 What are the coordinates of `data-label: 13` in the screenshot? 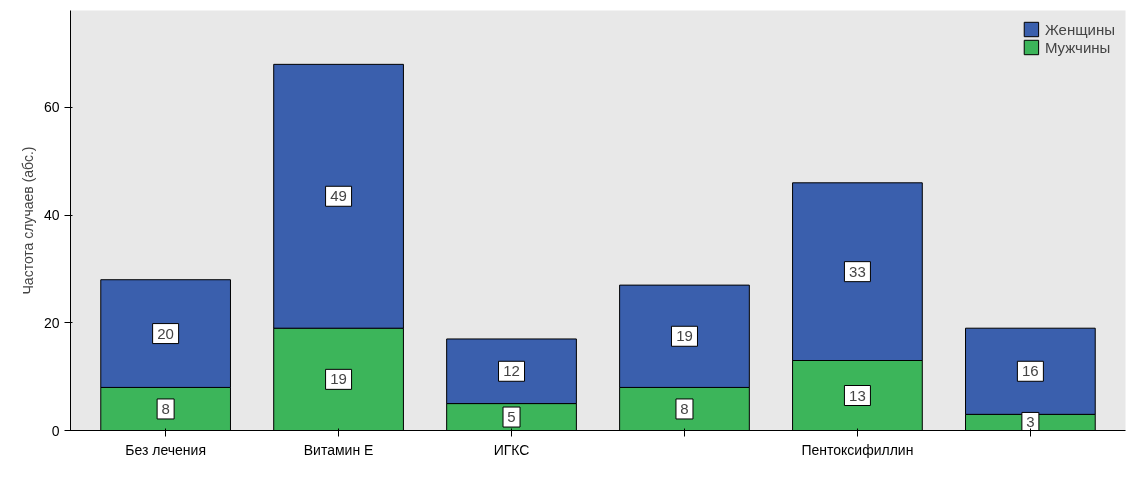 It's located at (857, 395).